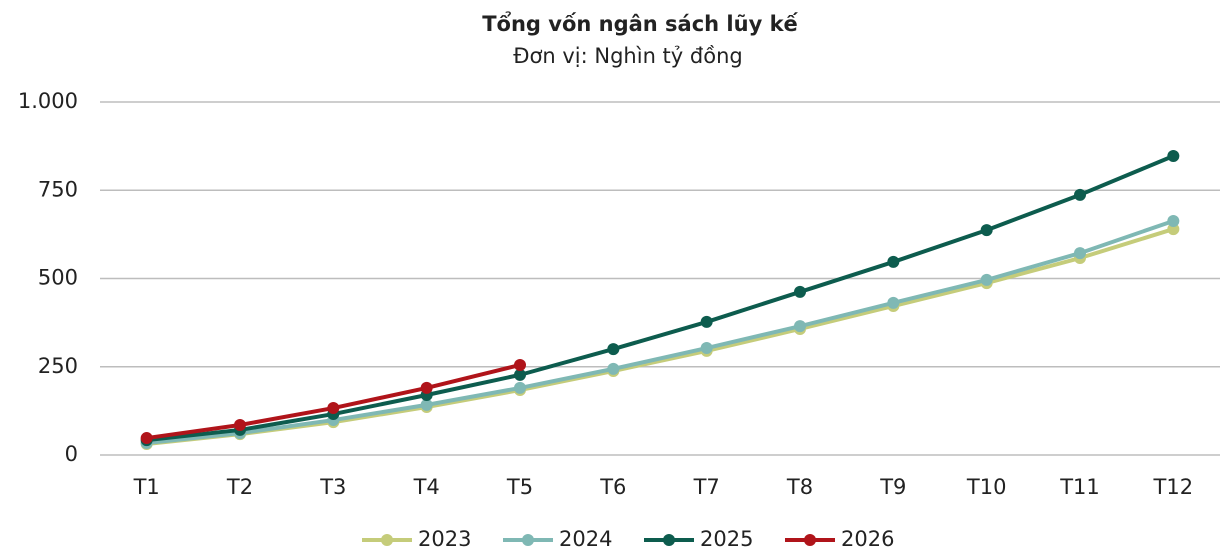 The height and width of the screenshot is (550, 1222). I want to click on x-tick-label: T11, so click(1079, 487).